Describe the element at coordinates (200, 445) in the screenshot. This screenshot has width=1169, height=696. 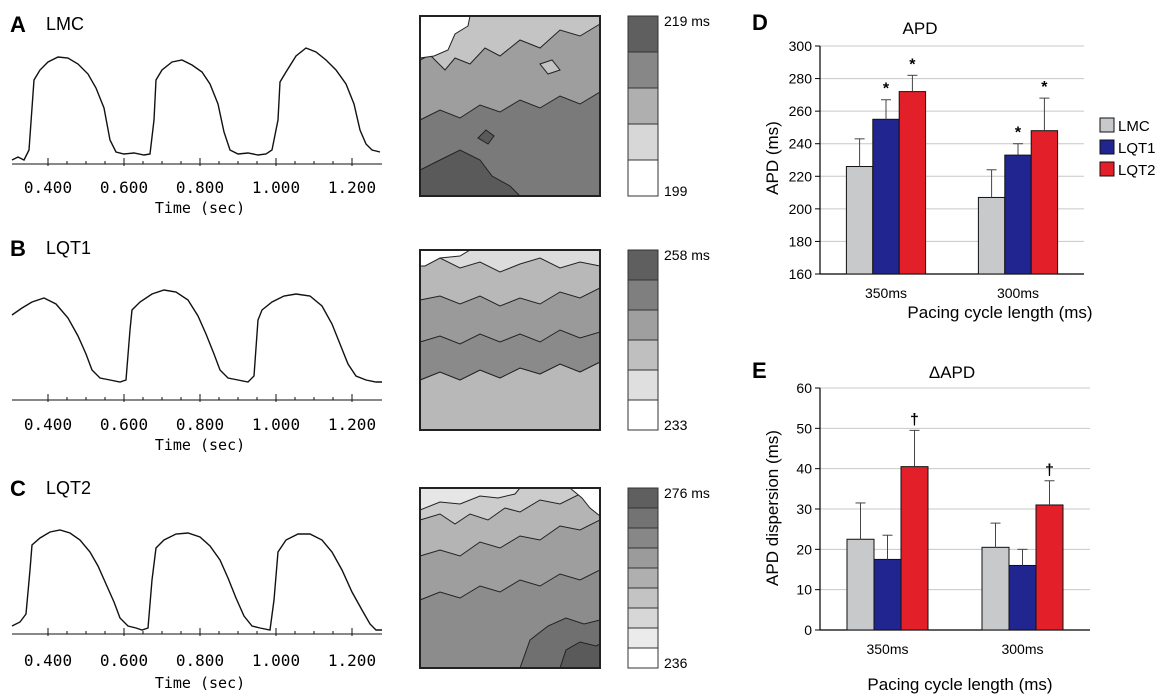
I see `time-label-b: Time (sec)` at that location.